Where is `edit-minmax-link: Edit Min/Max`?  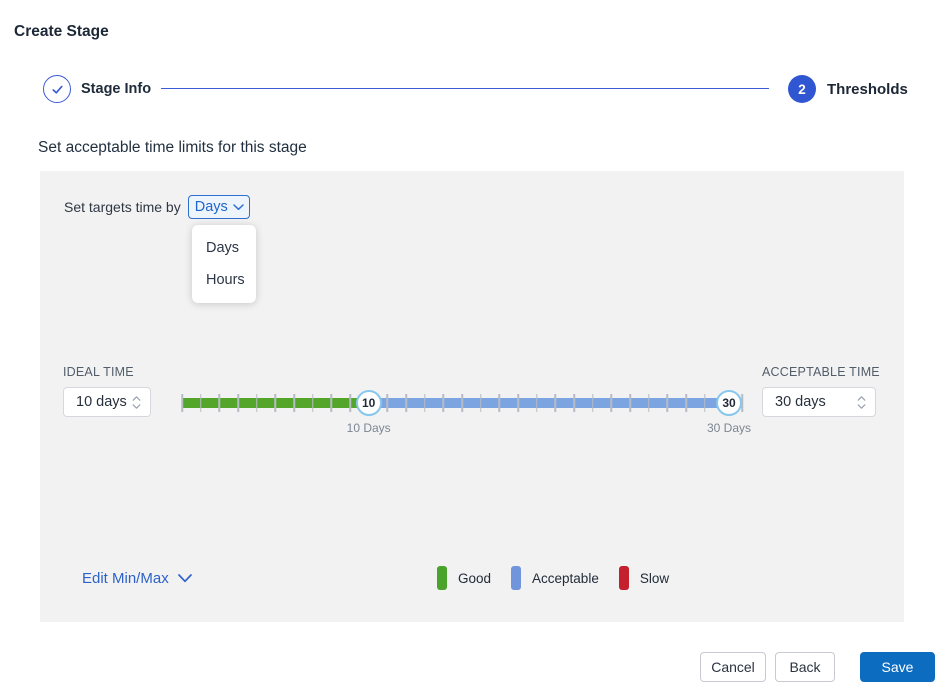
edit-minmax-link: Edit Min/Max is located at coordinates (137, 578).